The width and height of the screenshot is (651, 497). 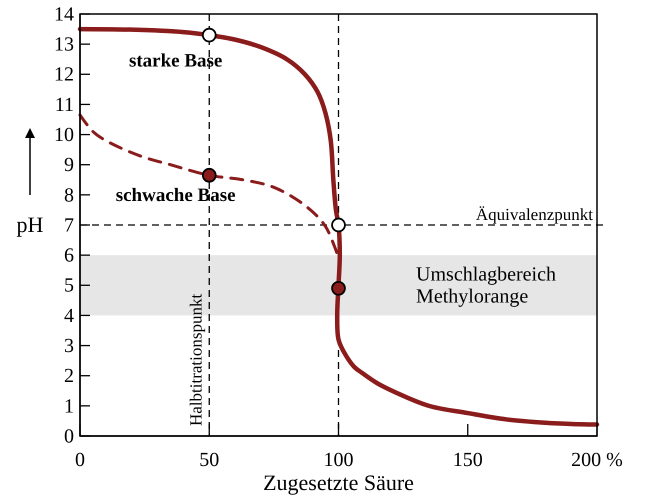 I want to click on x-tick-label: 50, so click(x=209, y=460).